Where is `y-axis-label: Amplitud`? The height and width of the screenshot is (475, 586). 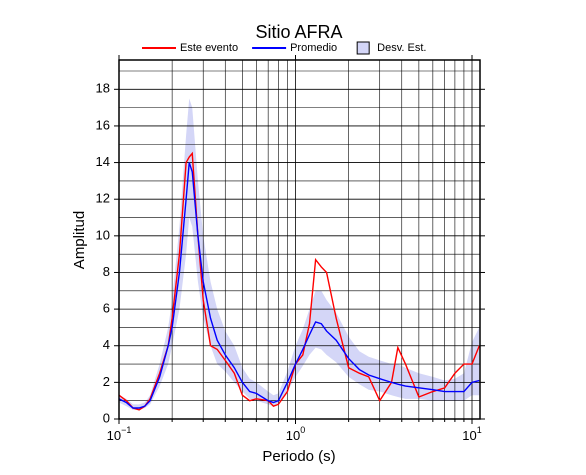 y-axis-label: Amplitud is located at coordinates (79, 240).